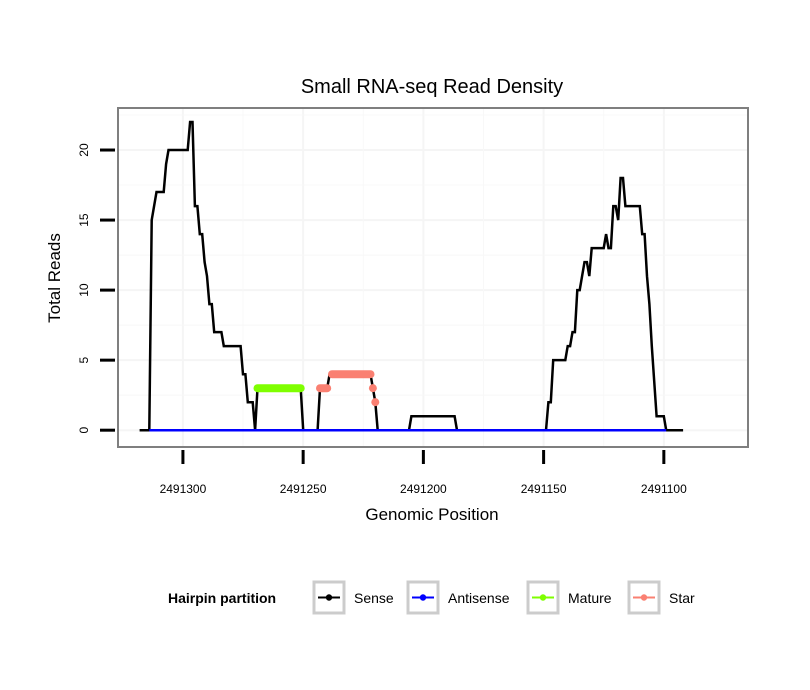 This screenshot has height=690, width=810. Describe the element at coordinates (96, 288) in the screenshot. I see `y-axis: 0 5 10 15 20` at that location.